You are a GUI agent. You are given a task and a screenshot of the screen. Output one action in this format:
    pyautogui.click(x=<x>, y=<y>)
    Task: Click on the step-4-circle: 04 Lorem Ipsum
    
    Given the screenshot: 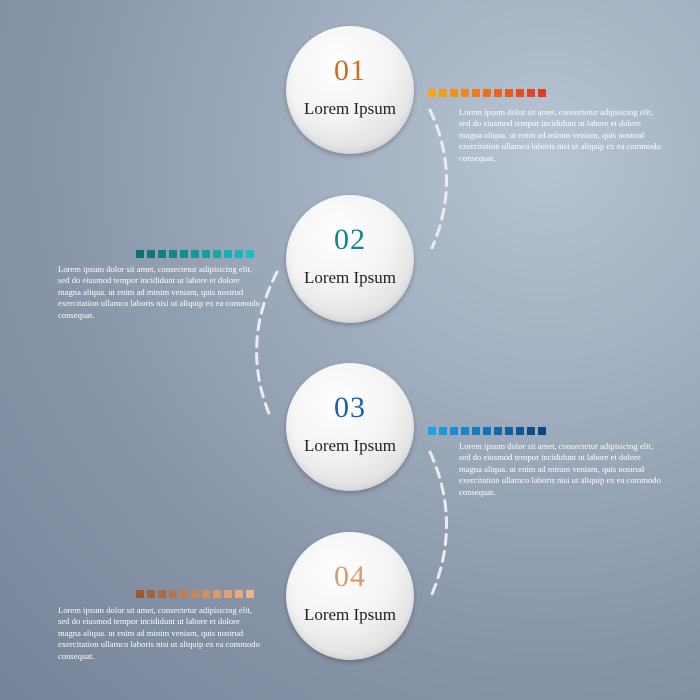 What is the action you would take?
    pyautogui.click(x=350, y=596)
    